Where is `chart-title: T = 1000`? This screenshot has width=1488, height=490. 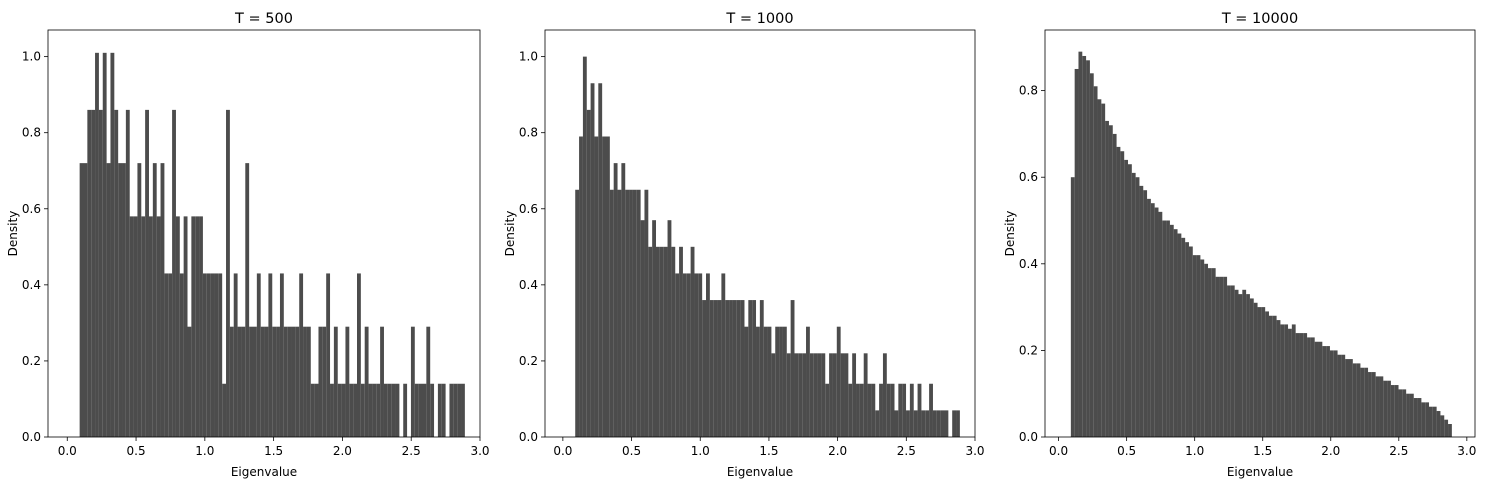
chart-title: T = 1000 is located at coordinates (759, 19).